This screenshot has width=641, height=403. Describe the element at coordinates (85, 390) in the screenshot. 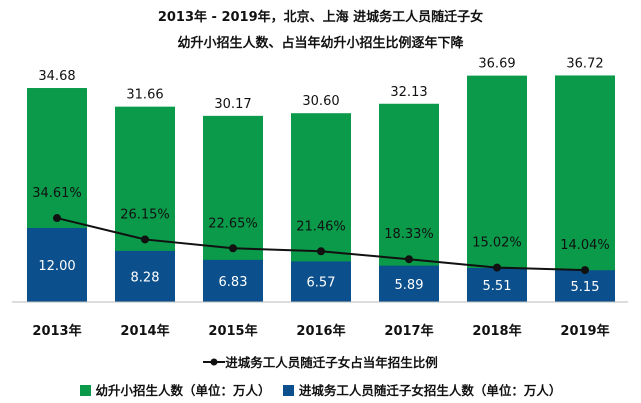

I see `legend-swatch-total` at that location.